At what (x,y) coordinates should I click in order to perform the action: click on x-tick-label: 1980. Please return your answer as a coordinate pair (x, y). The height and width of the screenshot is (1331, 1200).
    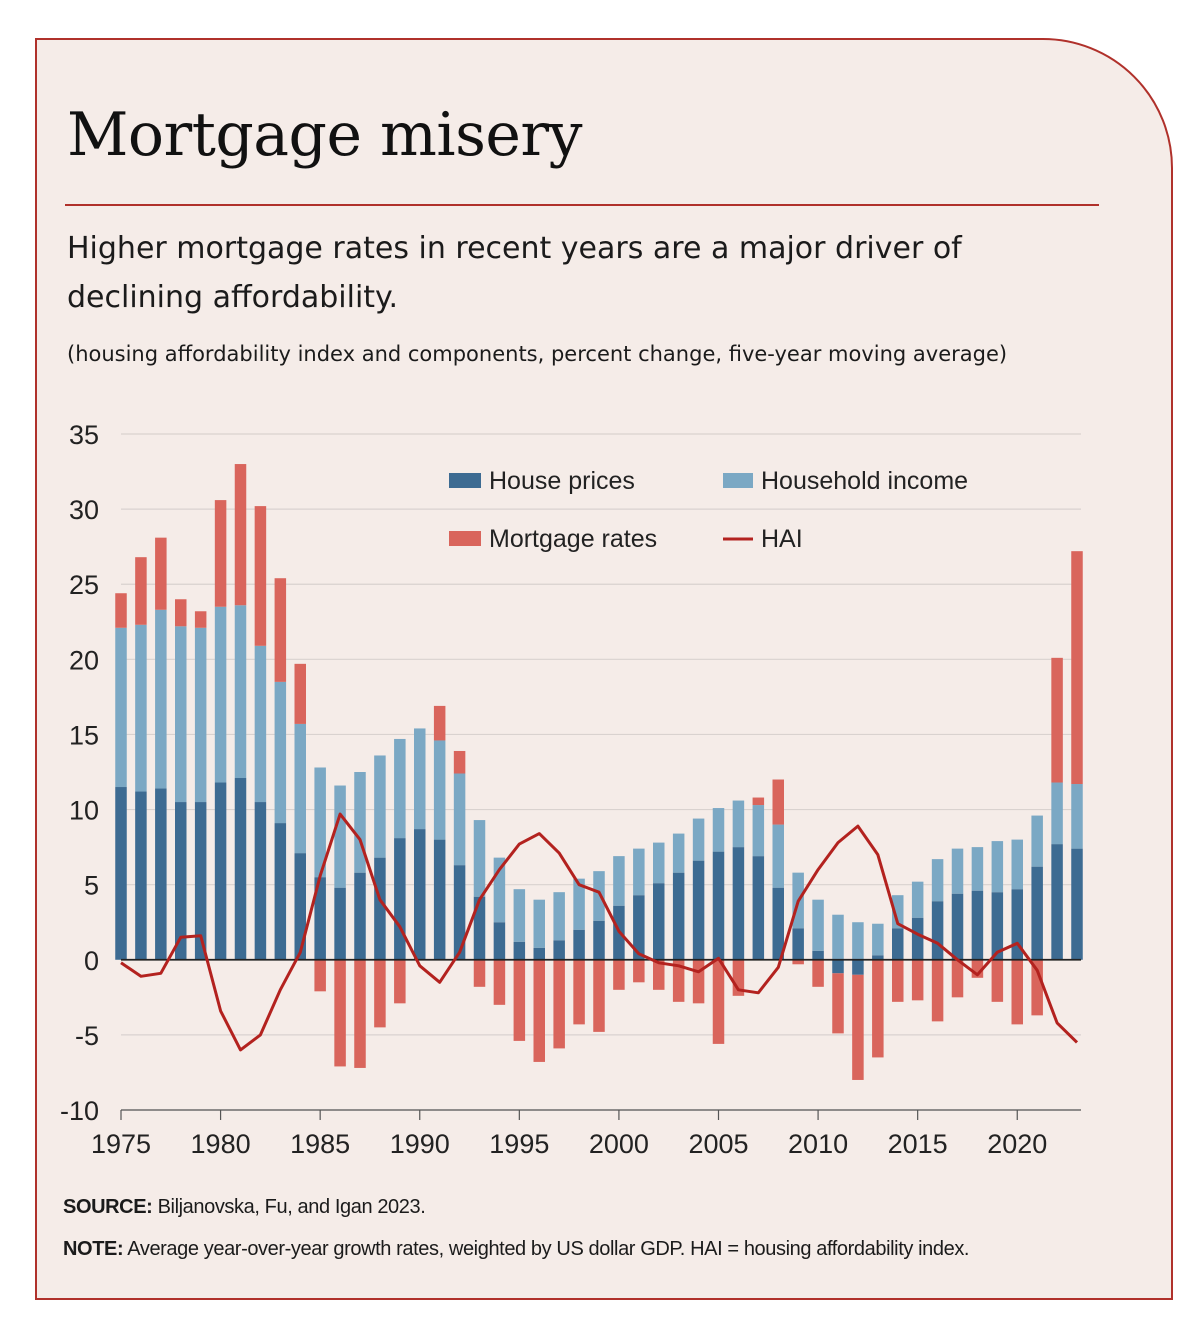
    Looking at the image, I should click on (221, 1144).